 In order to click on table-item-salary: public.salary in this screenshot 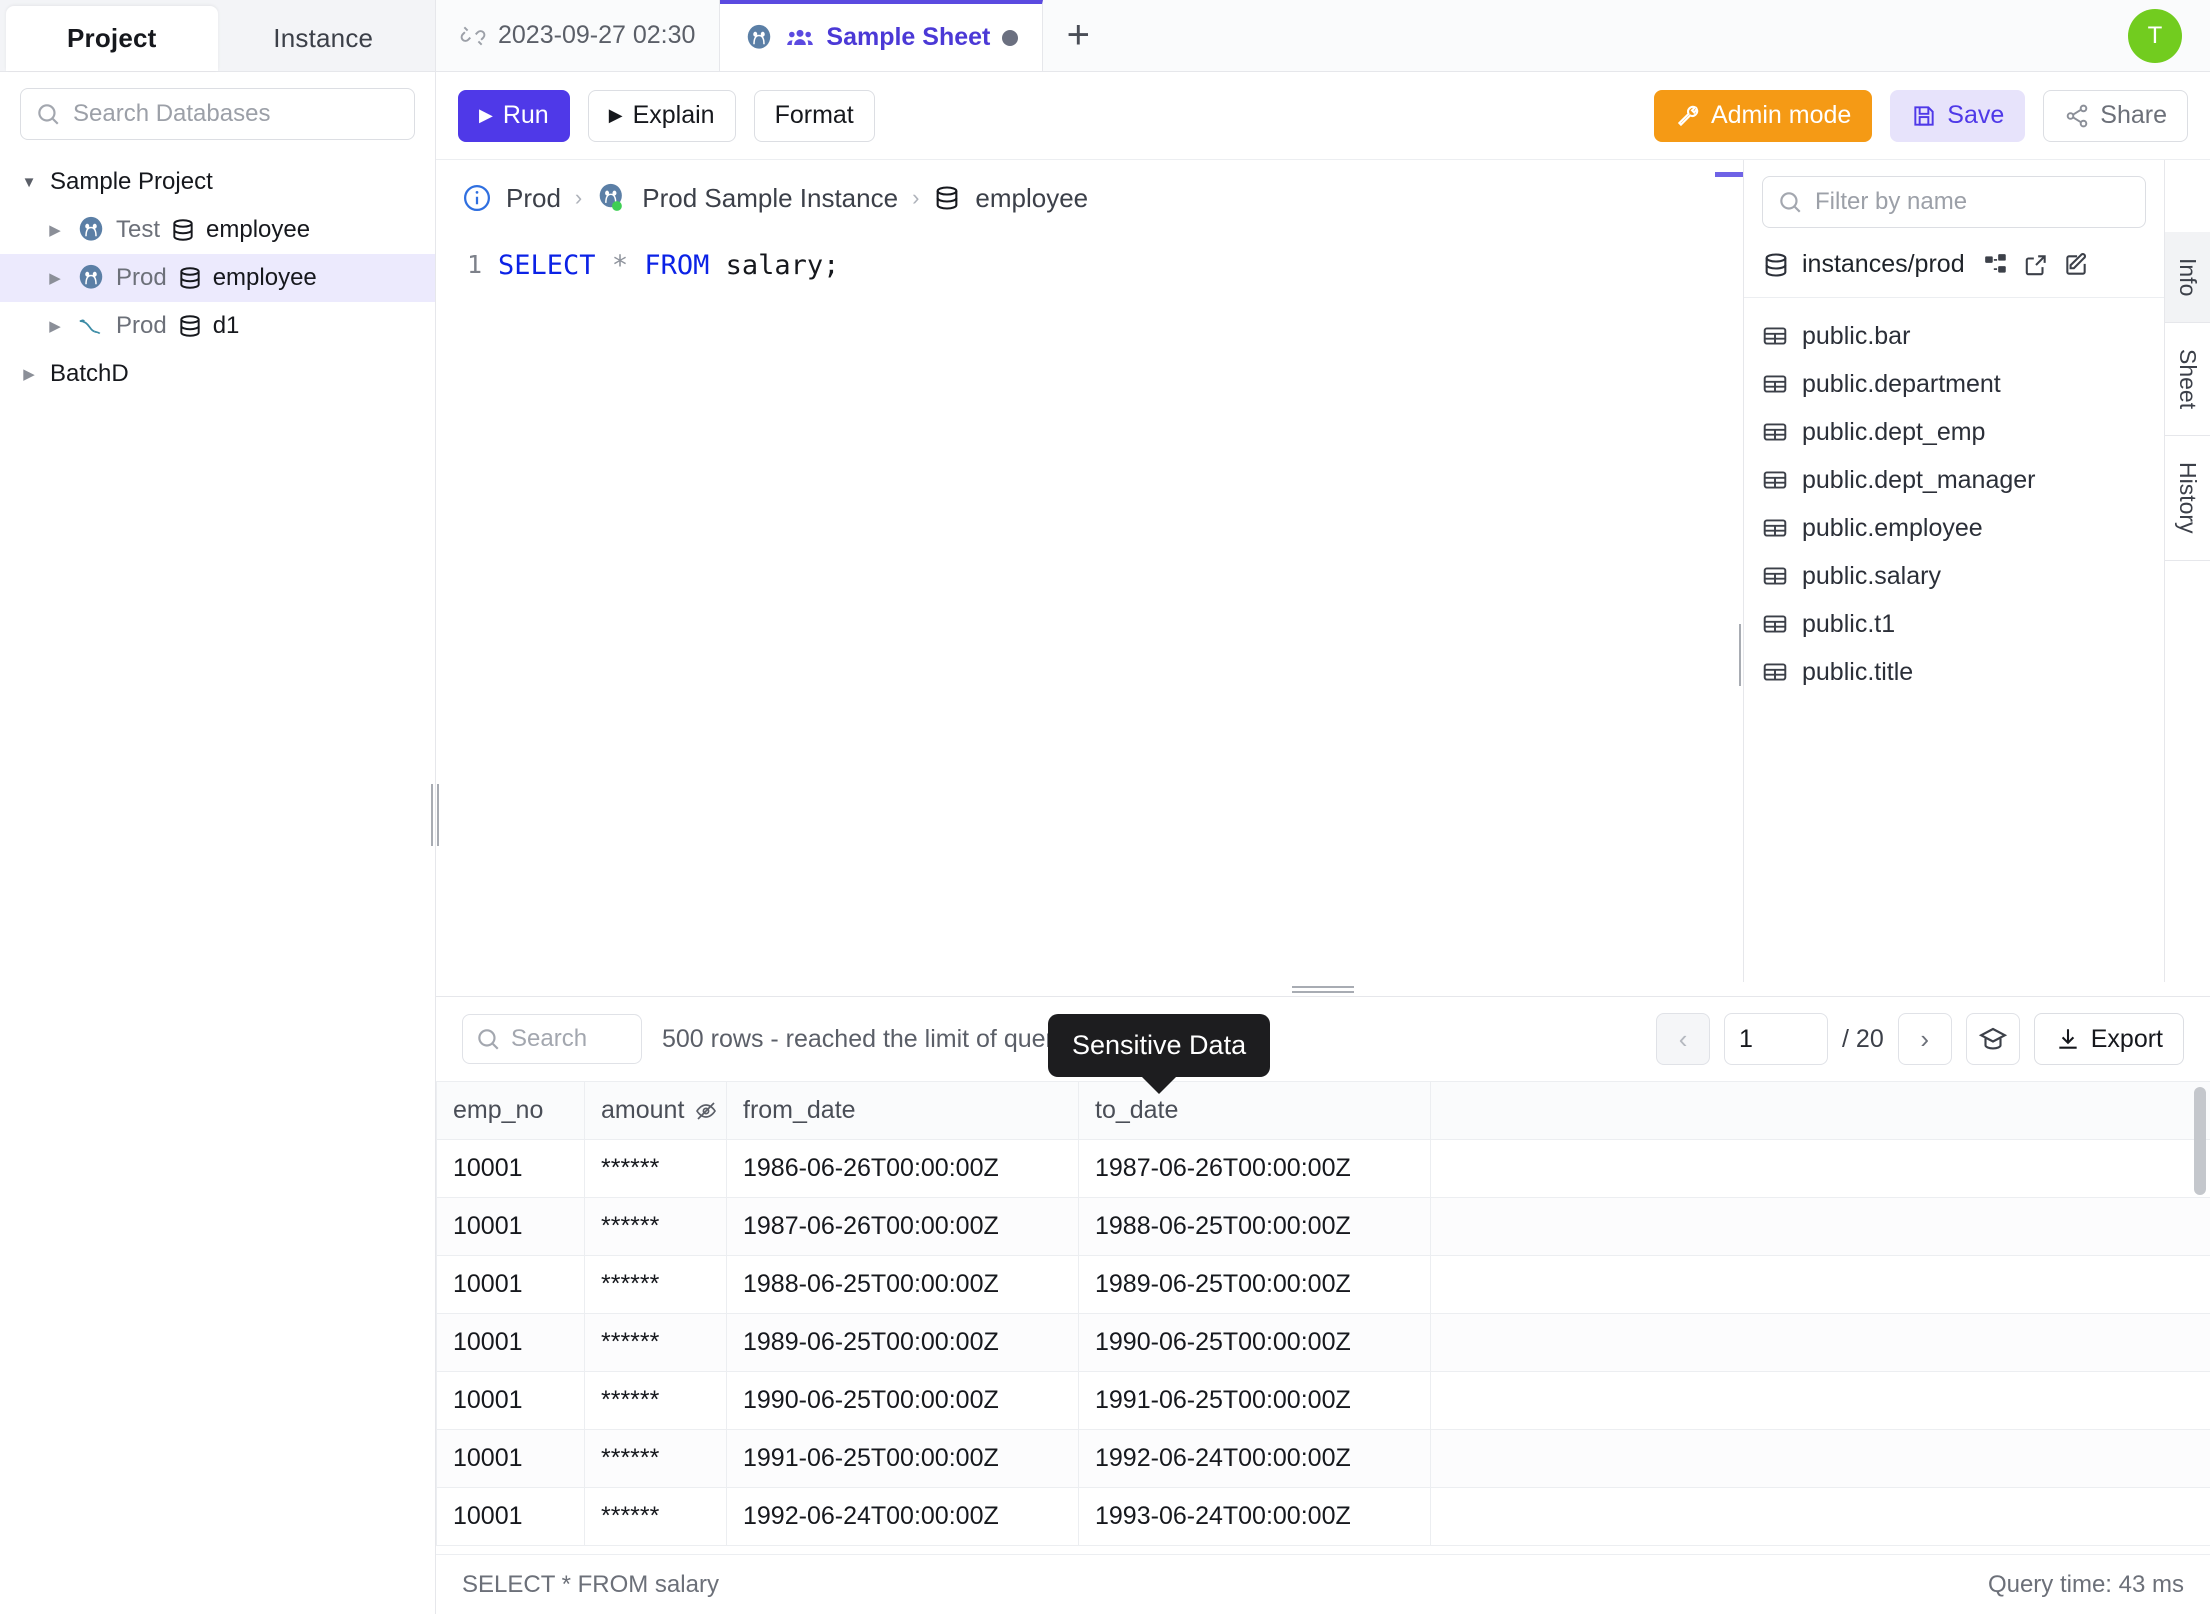, I will do `click(1954, 576)`.